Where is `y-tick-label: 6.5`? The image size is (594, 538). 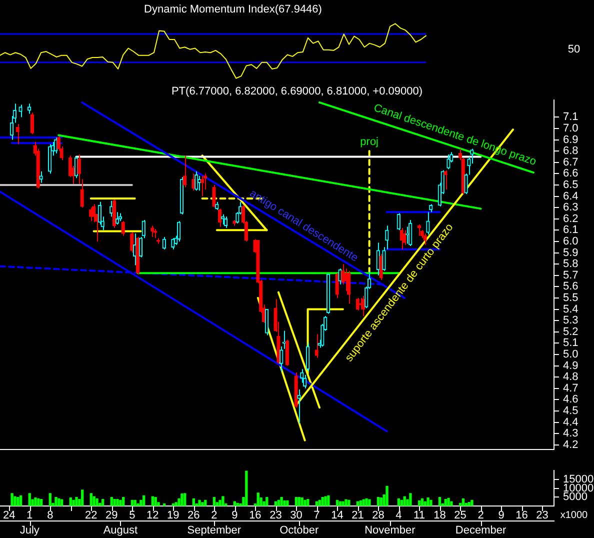
y-tick-label: 6.5 is located at coordinates (570, 184).